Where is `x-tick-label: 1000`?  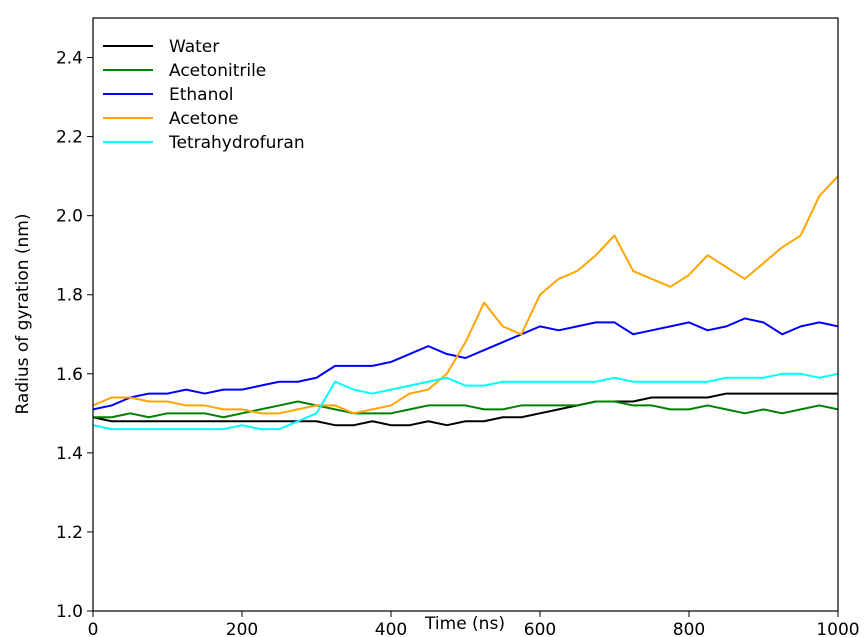 x-tick-label: 1000 is located at coordinates (837, 628).